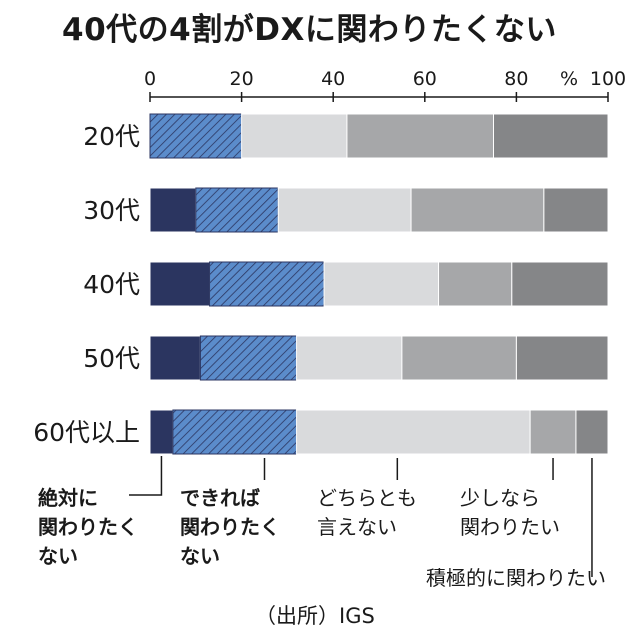  I want to click on category-labels: 20代 30代 40代 50代 60代以上, so click(86, 284).